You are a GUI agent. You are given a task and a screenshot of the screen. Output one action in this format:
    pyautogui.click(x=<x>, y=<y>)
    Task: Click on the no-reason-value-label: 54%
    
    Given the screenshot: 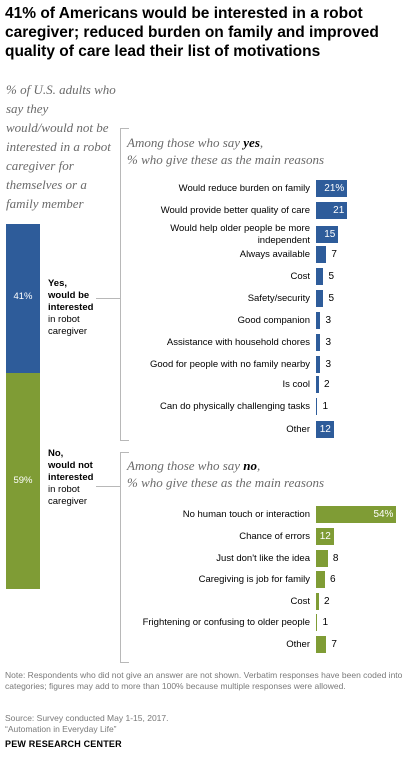 What is the action you would take?
    pyautogui.click(x=383, y=514)
    